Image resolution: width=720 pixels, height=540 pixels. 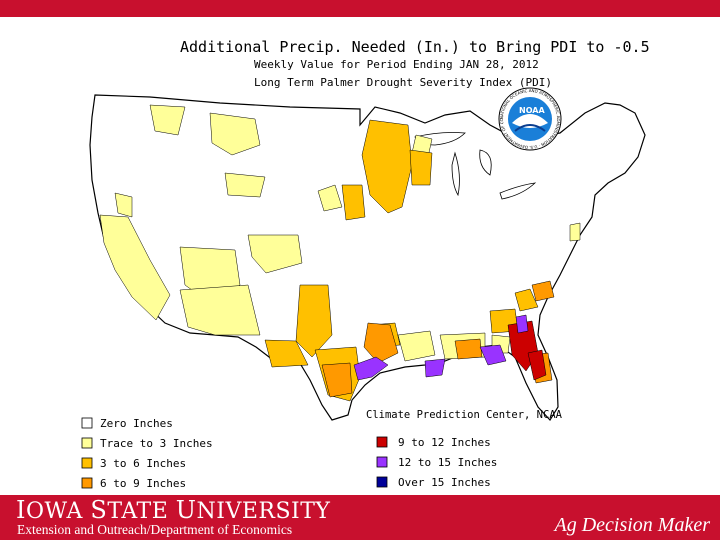 I want to click on twelve-fifteen-region-group, so click(x=441, y=347).